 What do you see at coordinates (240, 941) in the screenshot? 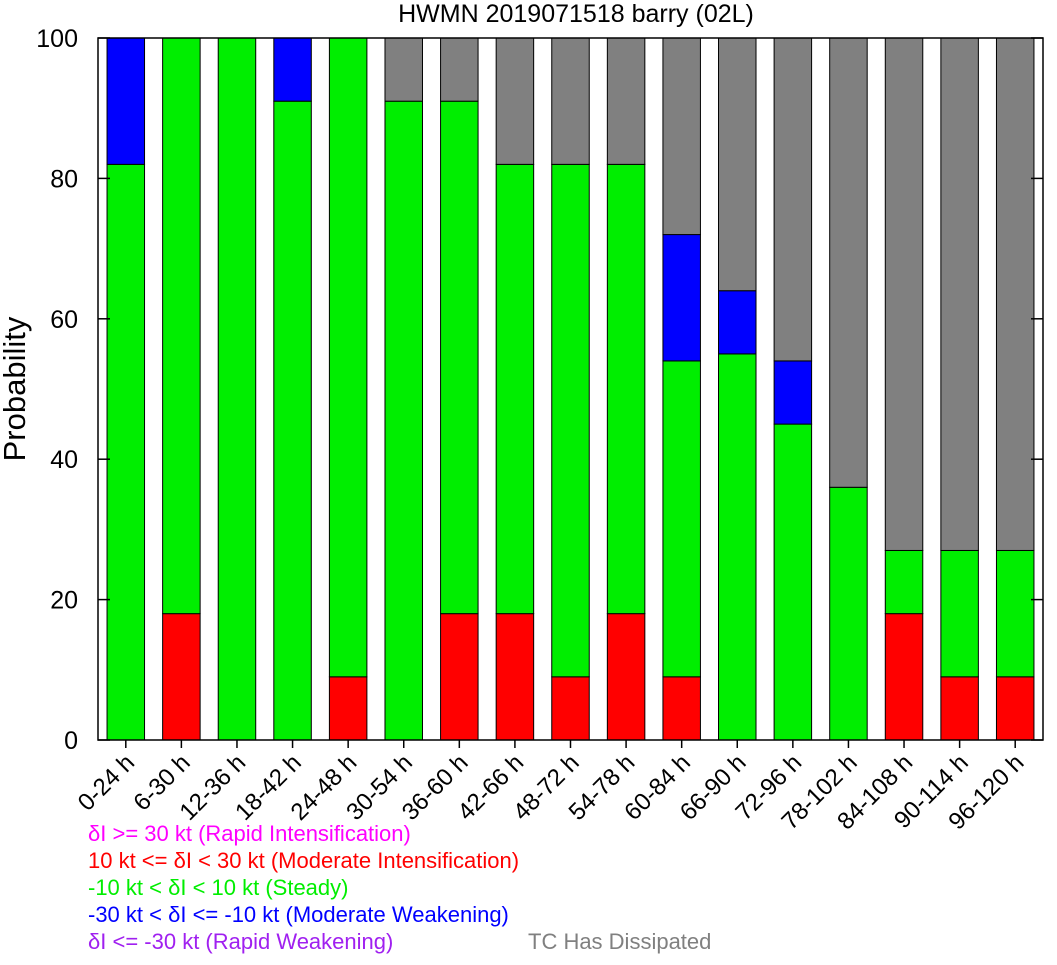
I see `legend-item: δI <= -30 kt (Rapid Weakening)` at bounding box center [240, 941].